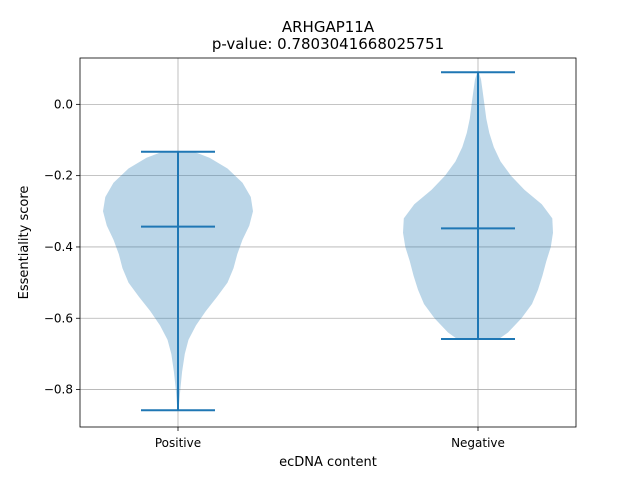 The width and height of the screenshot is (640, 480). What do you see at coordinates (58, 390) in the screenshot?
I see `y-tick-label: −0.8` at bounding box center [58, 390].